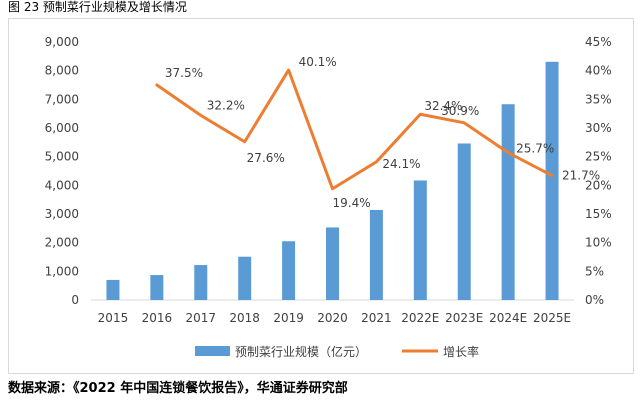 This screenshot has height=417, width=644. What do you see at coordinates (97, 7) in the screenshot?
I see `figure-title: 图 23 预制菜行业规模及增长情况` at bounding box center [97, 7].